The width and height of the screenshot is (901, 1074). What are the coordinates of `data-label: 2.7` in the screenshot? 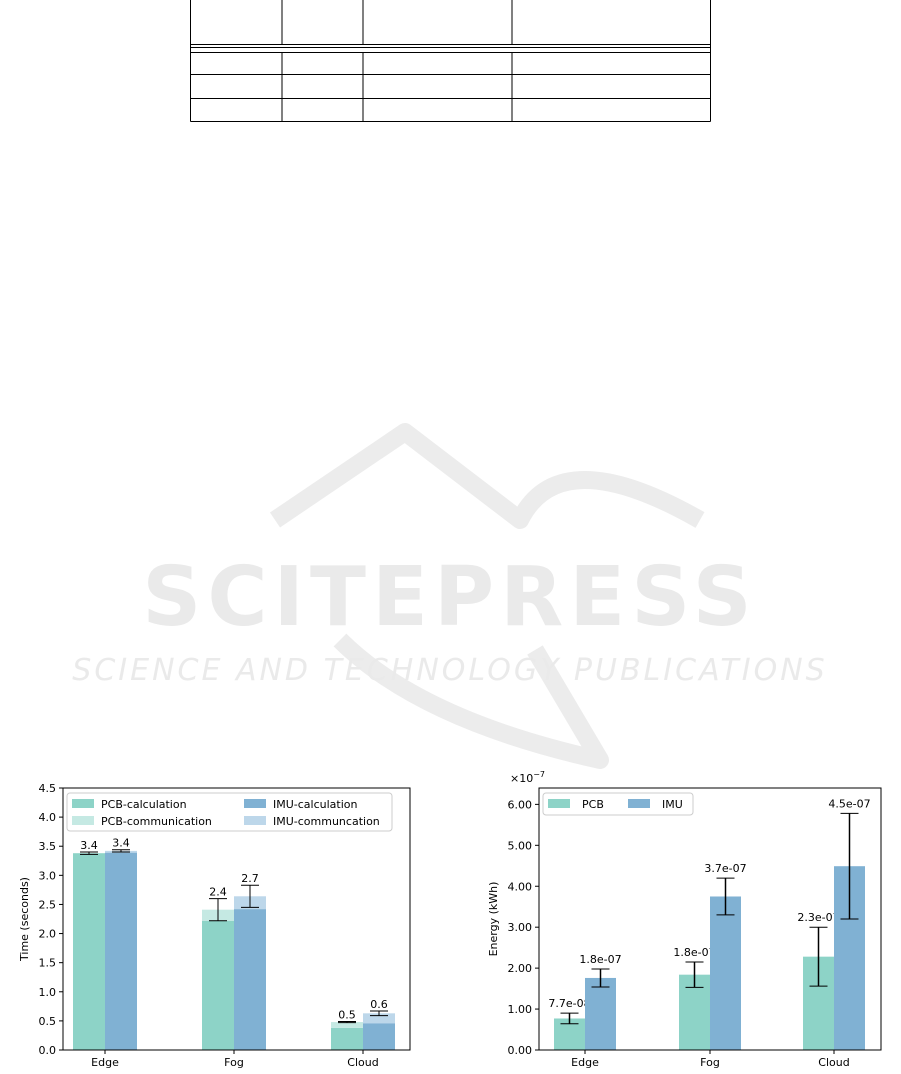 It's located at (250, 878).